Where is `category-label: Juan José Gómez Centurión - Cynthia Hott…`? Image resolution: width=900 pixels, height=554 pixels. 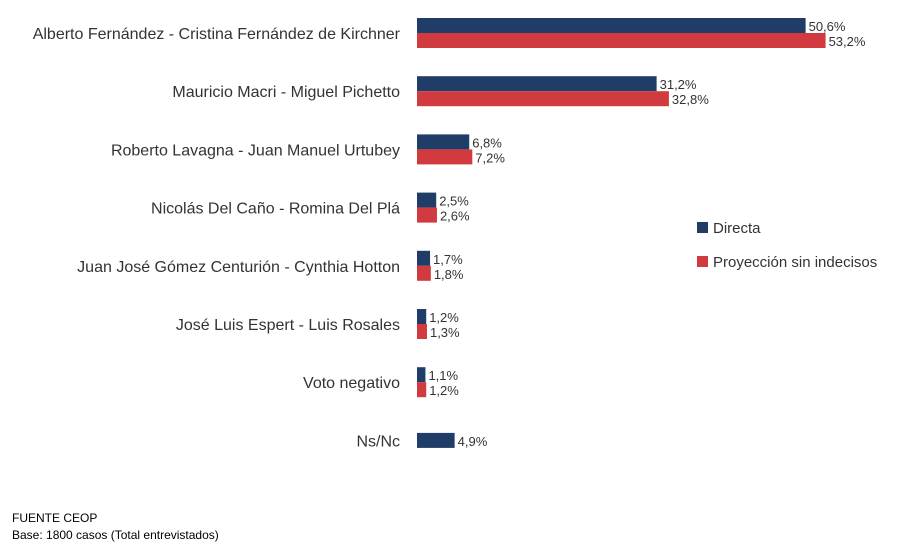 category-label: Juan José Gómez Centurión - Cynthia Hott… is located at coordinates (238, 267).